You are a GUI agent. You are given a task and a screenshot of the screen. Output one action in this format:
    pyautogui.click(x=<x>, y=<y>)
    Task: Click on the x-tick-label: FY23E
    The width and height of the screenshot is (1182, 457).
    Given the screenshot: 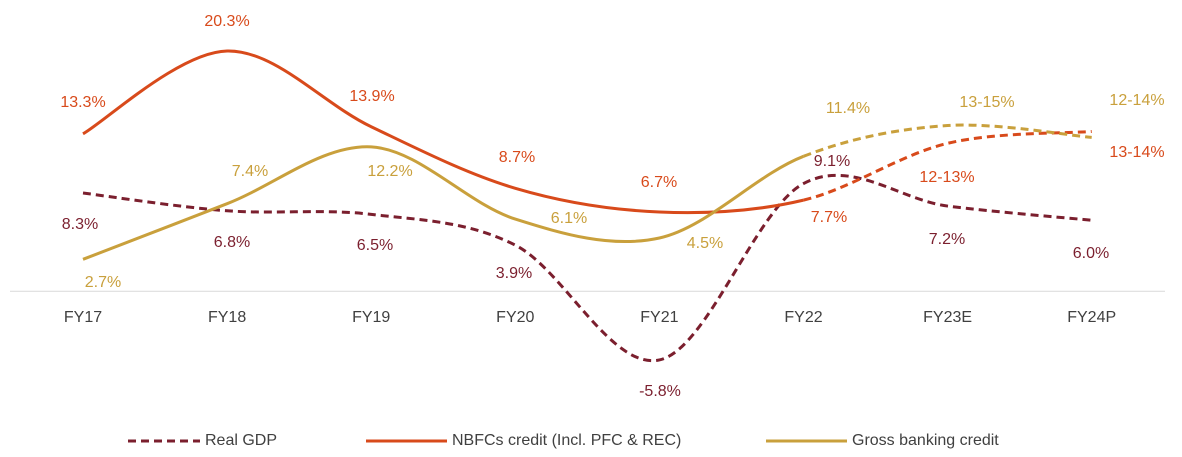 What is the action you would take?
    pyautogui.click(x=947, y=317)
    